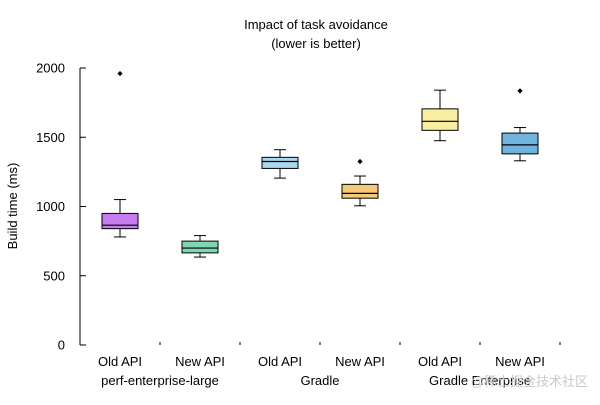 The height and width of the screenshot is (405, 600). Describe the element at coordinates (50, 137) in the screenshot. I see `y-tick-label: 1500` at that location.